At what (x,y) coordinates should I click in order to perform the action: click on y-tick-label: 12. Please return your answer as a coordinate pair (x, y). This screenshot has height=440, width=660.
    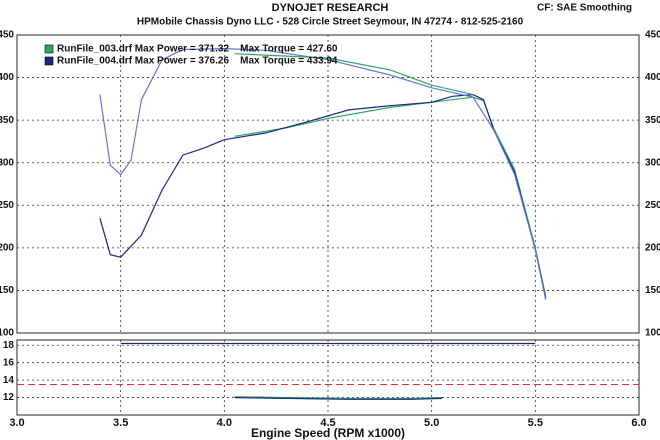
    Looking at the image, I should click on (9, 397).